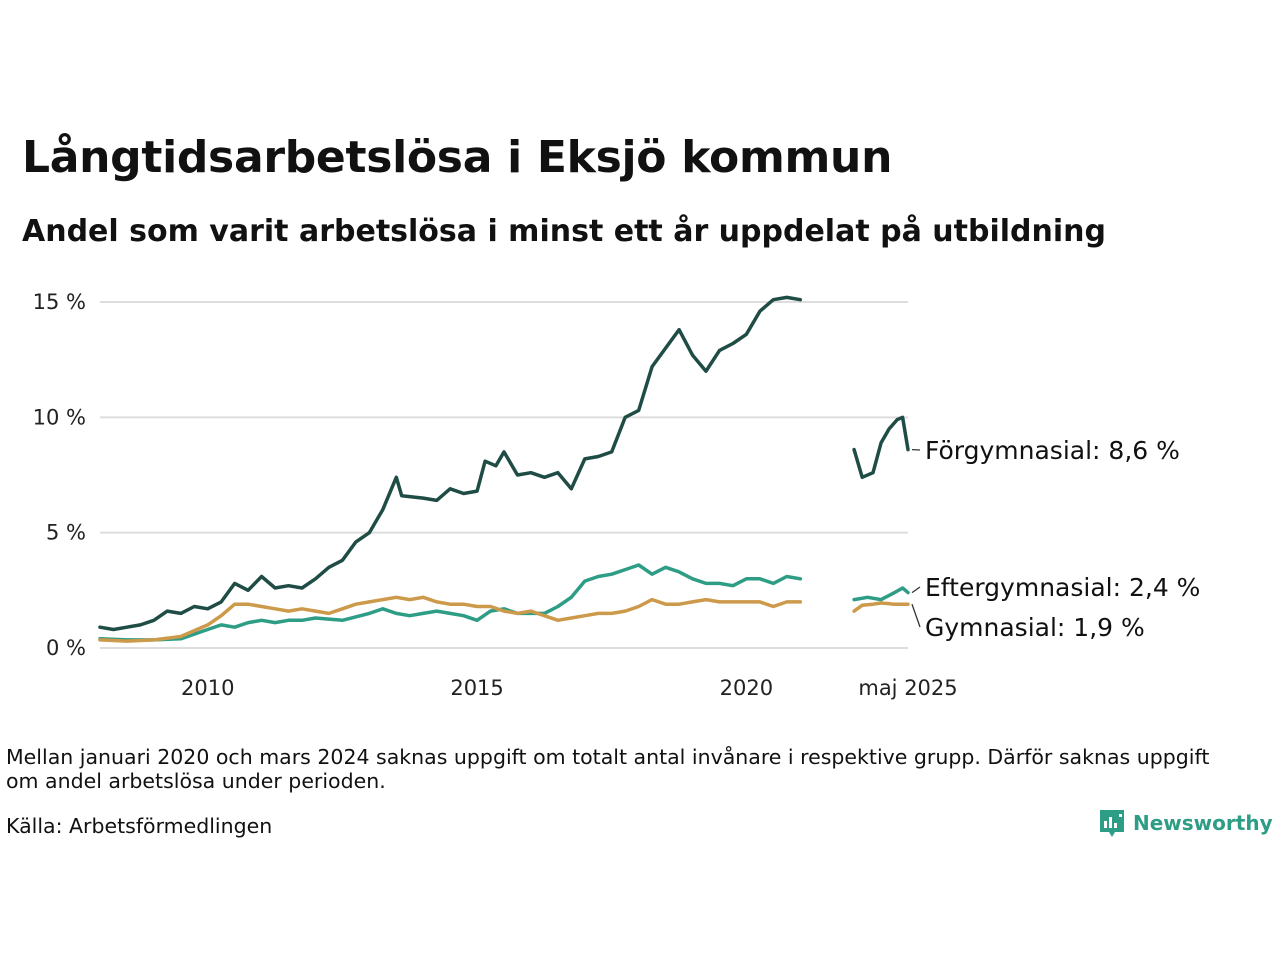 The image size is (1280, 960). Describe the element at coordinates (139, 826) in the screenshot. I see `source-note: Källa: Arbetsförmedlingen` at that location.